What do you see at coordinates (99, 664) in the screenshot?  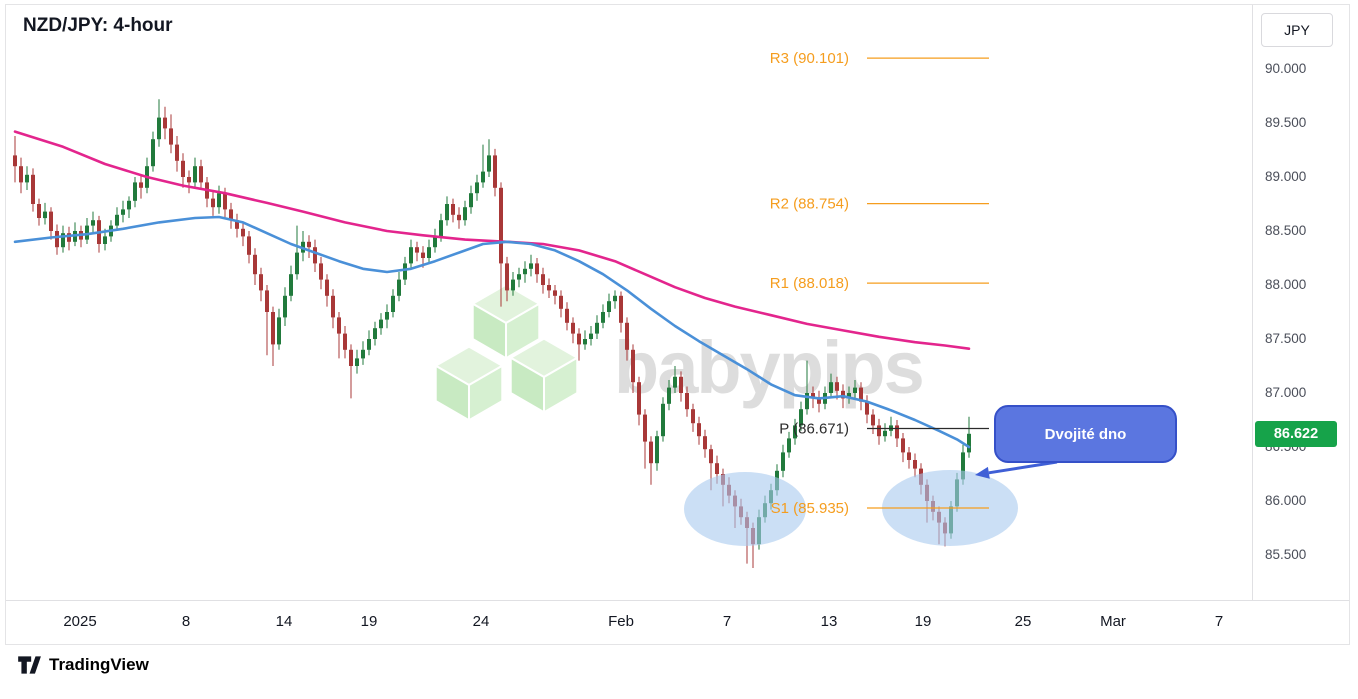 I see `tradingview-brand: TradingView` at bounding box center [99, 664].